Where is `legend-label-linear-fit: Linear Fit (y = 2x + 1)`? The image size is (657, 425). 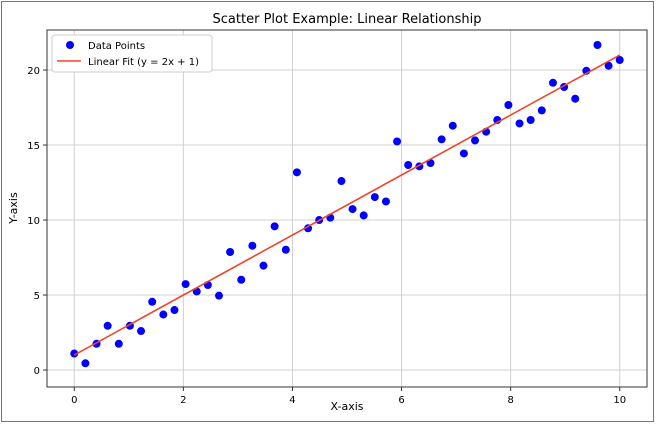 legend-label-linear-fit: Linear Fit (y = 2x + 1) is located at coordinates (143, 62).